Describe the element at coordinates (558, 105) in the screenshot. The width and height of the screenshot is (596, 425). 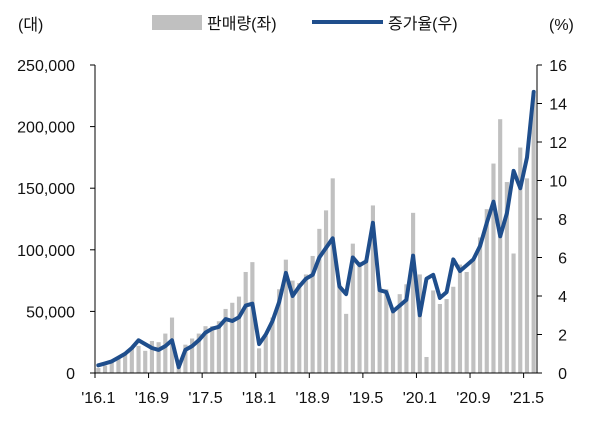
I see `right-tick-label: 14` at that location.